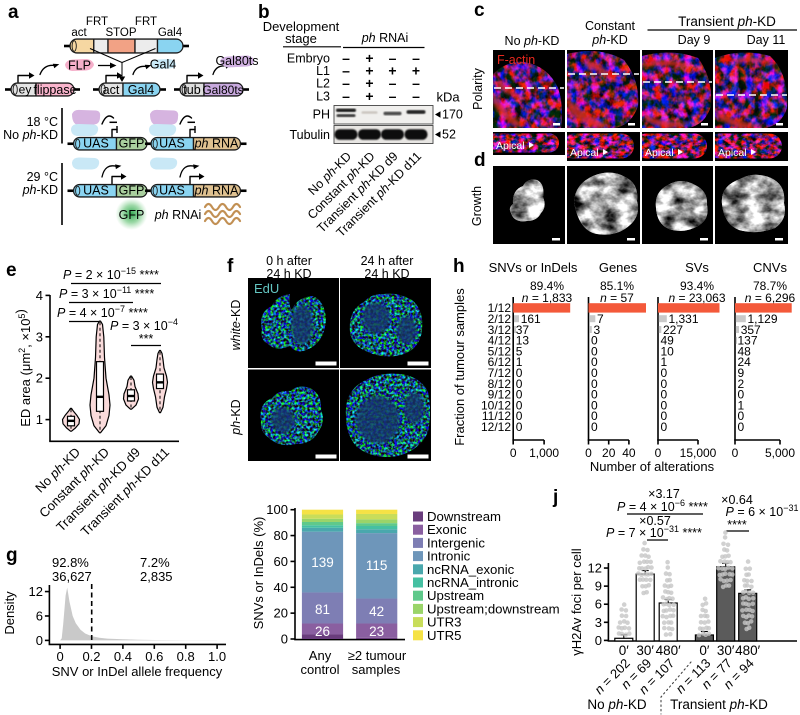 This screenshot has height=715, width=800. What do you see at coordinates (11, 270) in the screenshot?
I see `svg-text: e` at bounding box center [11, 270].